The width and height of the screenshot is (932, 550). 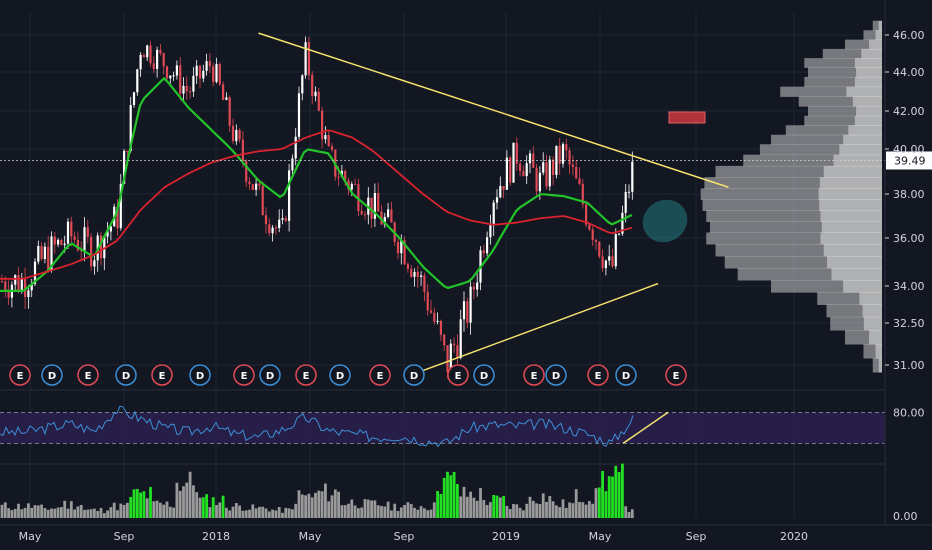 What do you see at coordinates (794, 536) in the screenshot?
I see `time-tick-label: 2020` at bounding box center [794, 536].